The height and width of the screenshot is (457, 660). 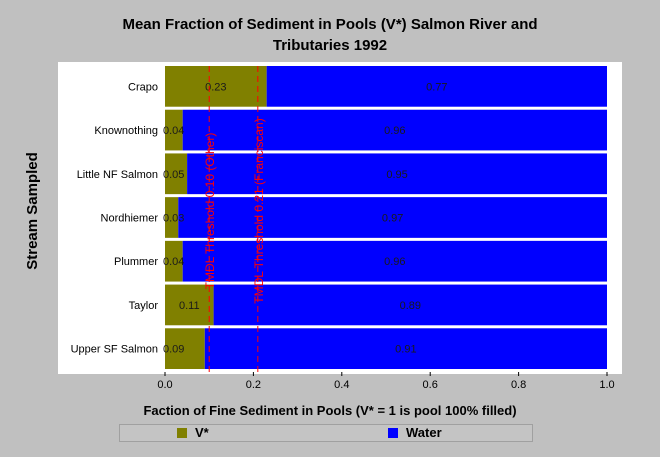 I want to click on value-label-knownothing-water: 0.96, so click(x=394, y=131).